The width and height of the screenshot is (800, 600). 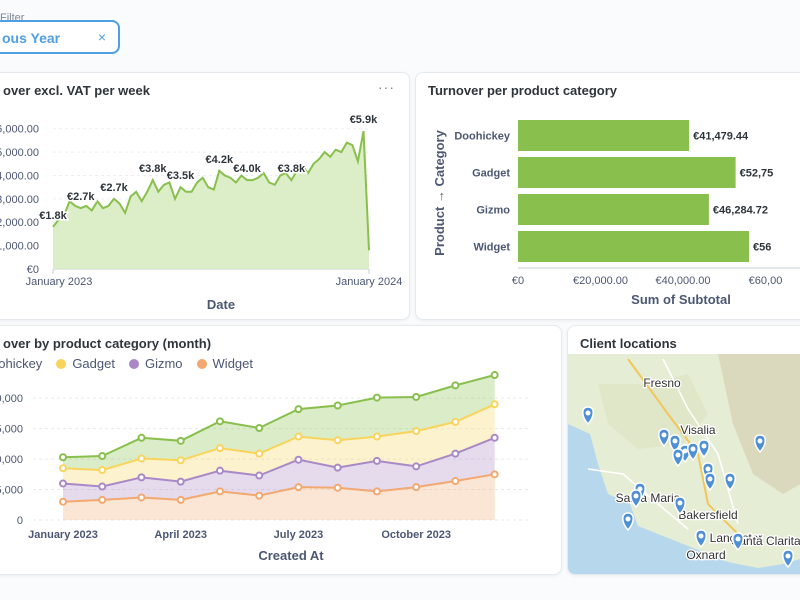 I want to click on category-label: Widget, so click(x=491, y=248).